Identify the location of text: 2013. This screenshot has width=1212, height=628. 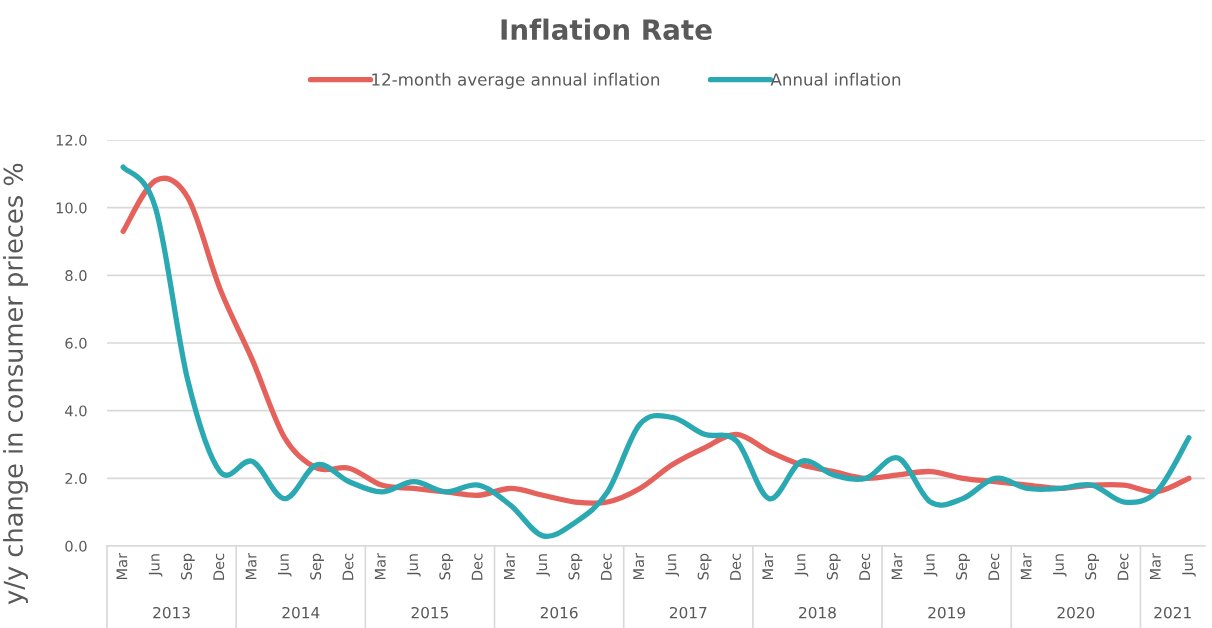
(171, 612).